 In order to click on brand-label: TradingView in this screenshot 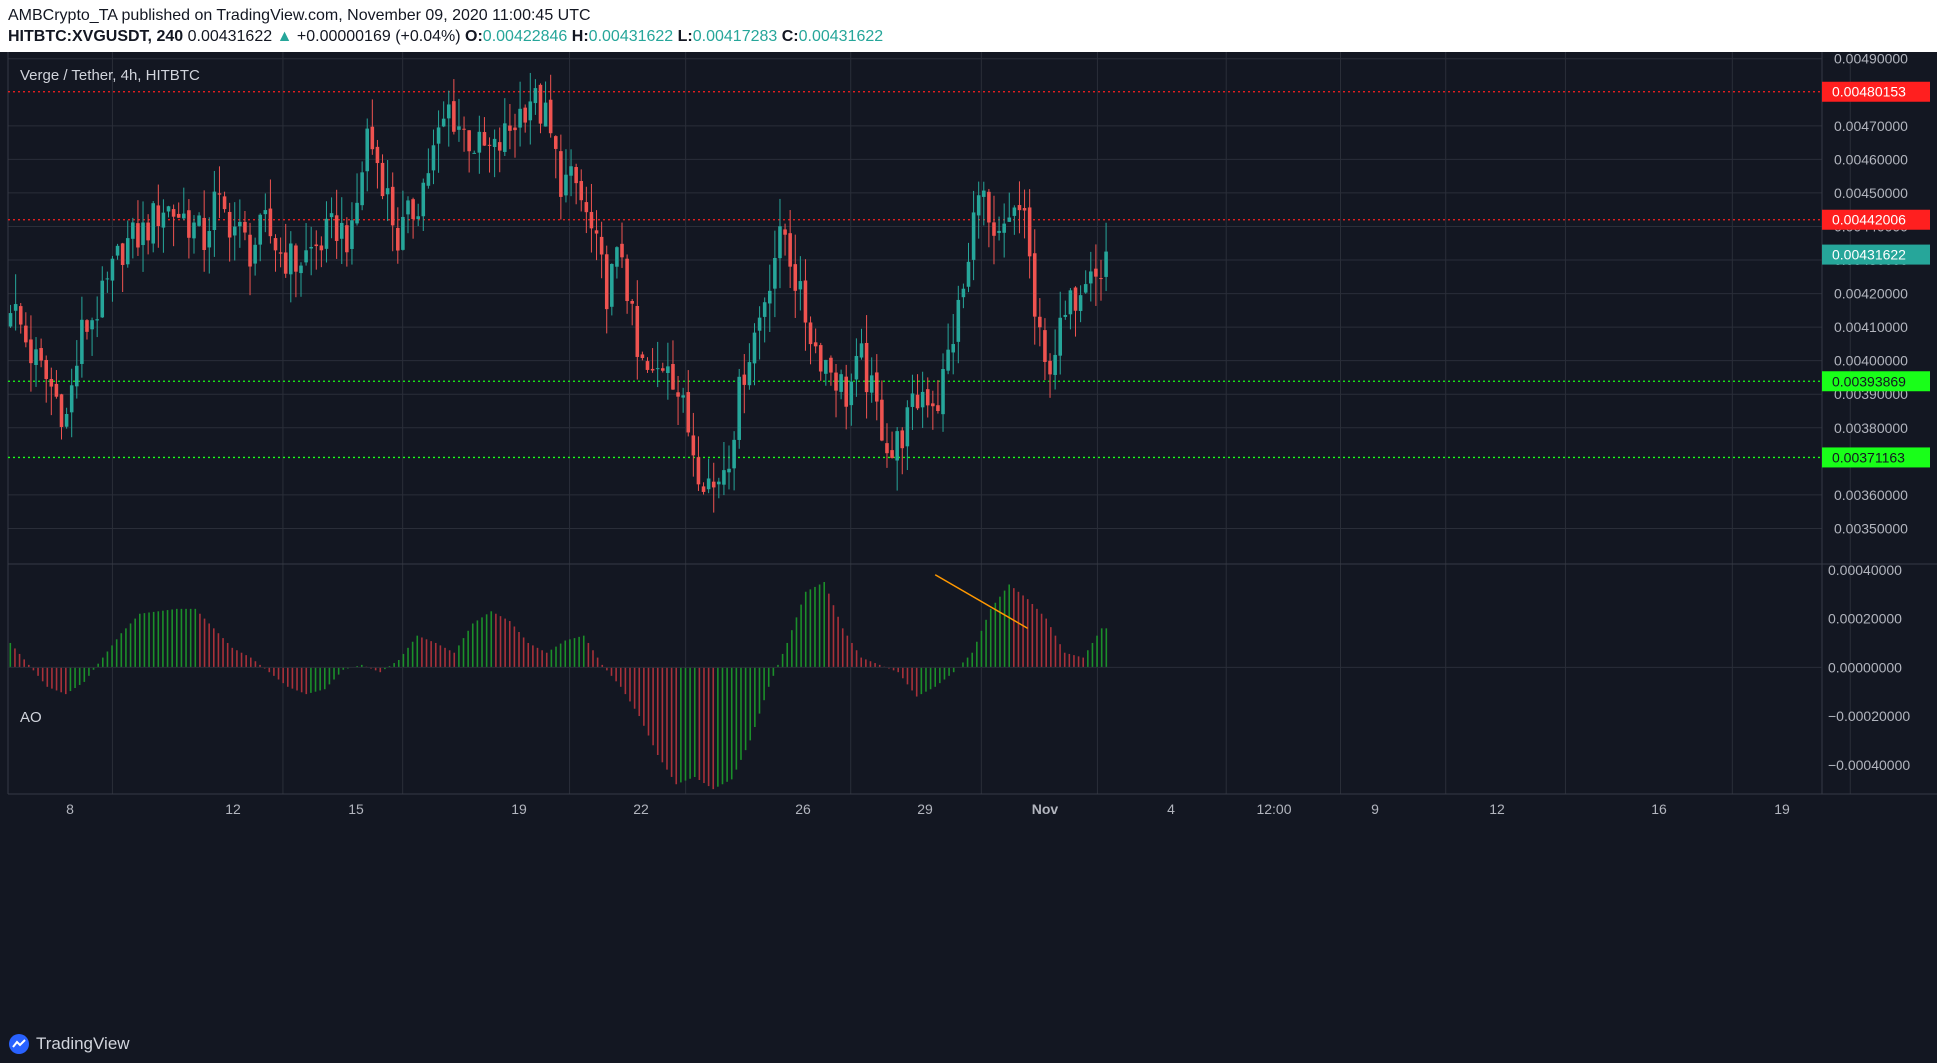, I will do `click(83, 1043)`.